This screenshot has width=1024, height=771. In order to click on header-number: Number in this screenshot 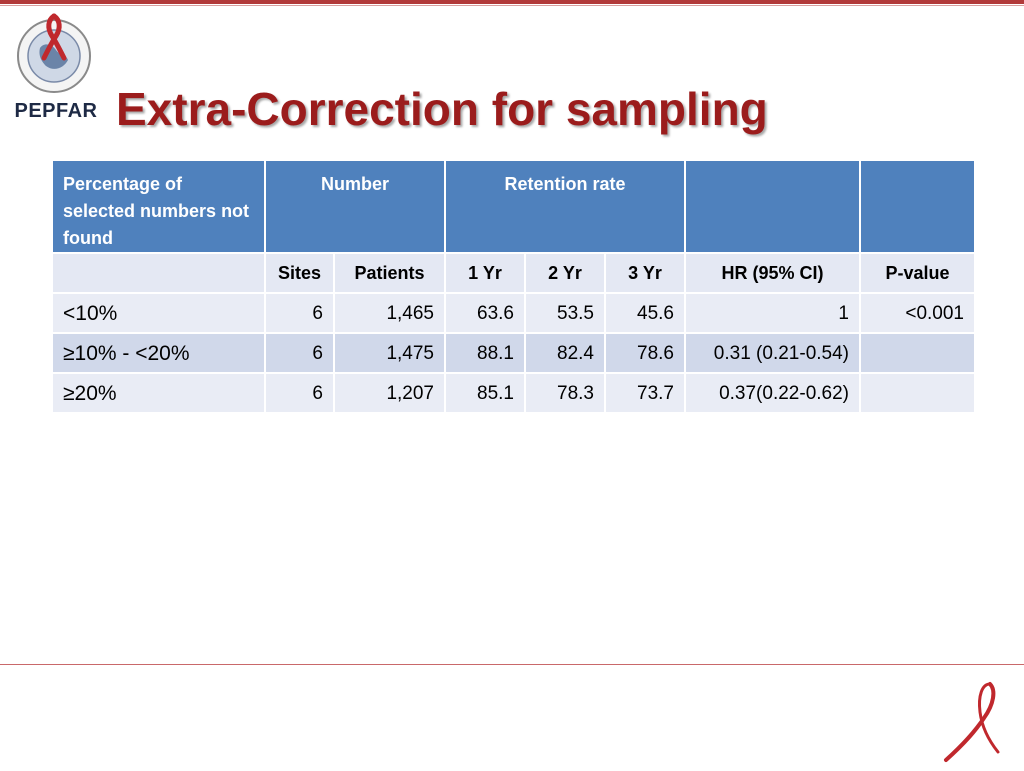, I will do `click(355, 206)`.